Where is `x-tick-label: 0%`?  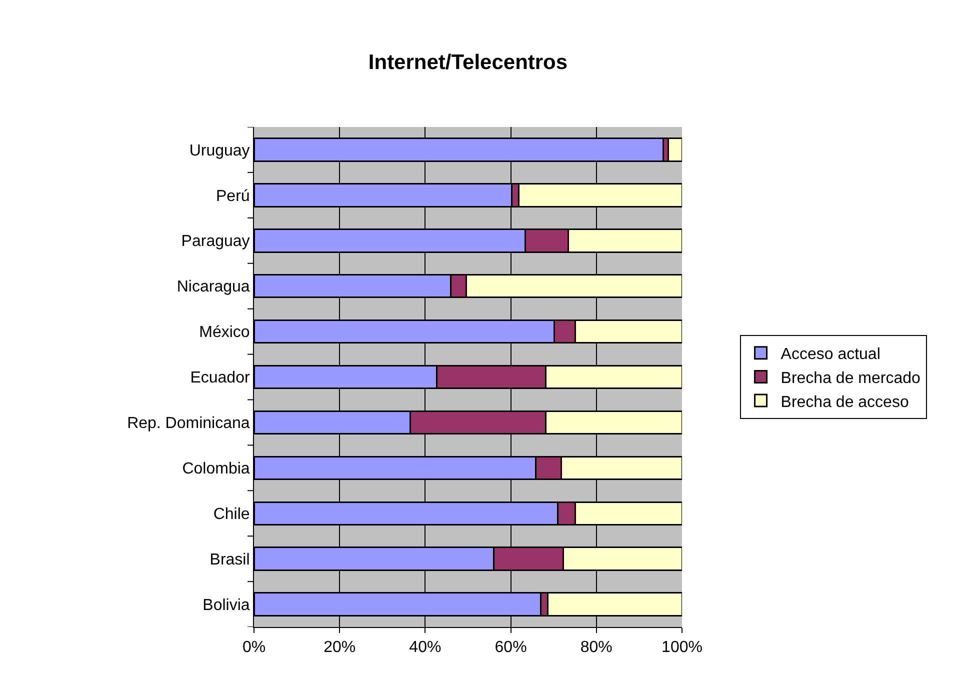
x-tick-label: 0% is located at coordinates (254, 647).